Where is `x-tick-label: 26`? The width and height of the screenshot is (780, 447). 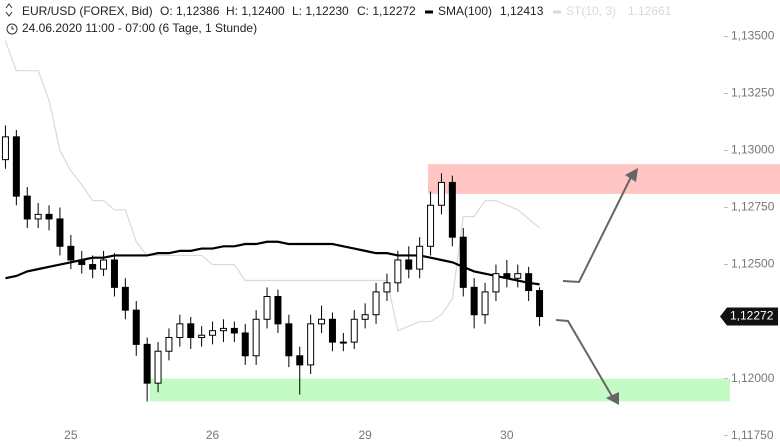
x-tick-label: 26 is located at coordinates (213, 435).